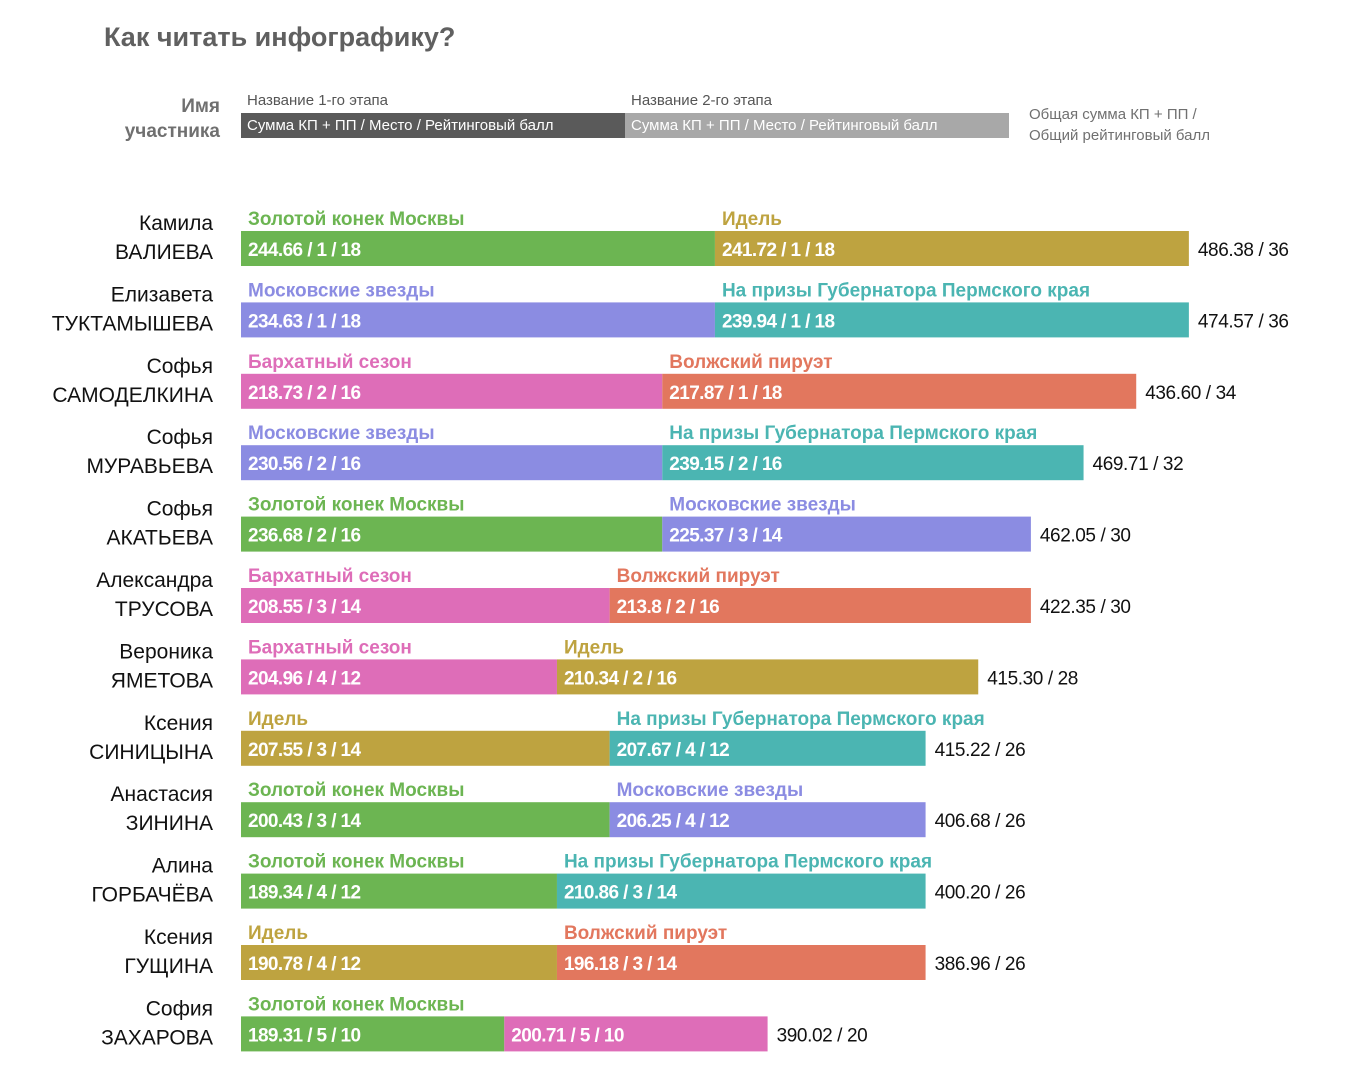 The image size is (1351, 1088). Describe the element at coordinates (702, 100) in the screenshot. I see `legend-stage2-label: Название 2-го этапа` at that location.